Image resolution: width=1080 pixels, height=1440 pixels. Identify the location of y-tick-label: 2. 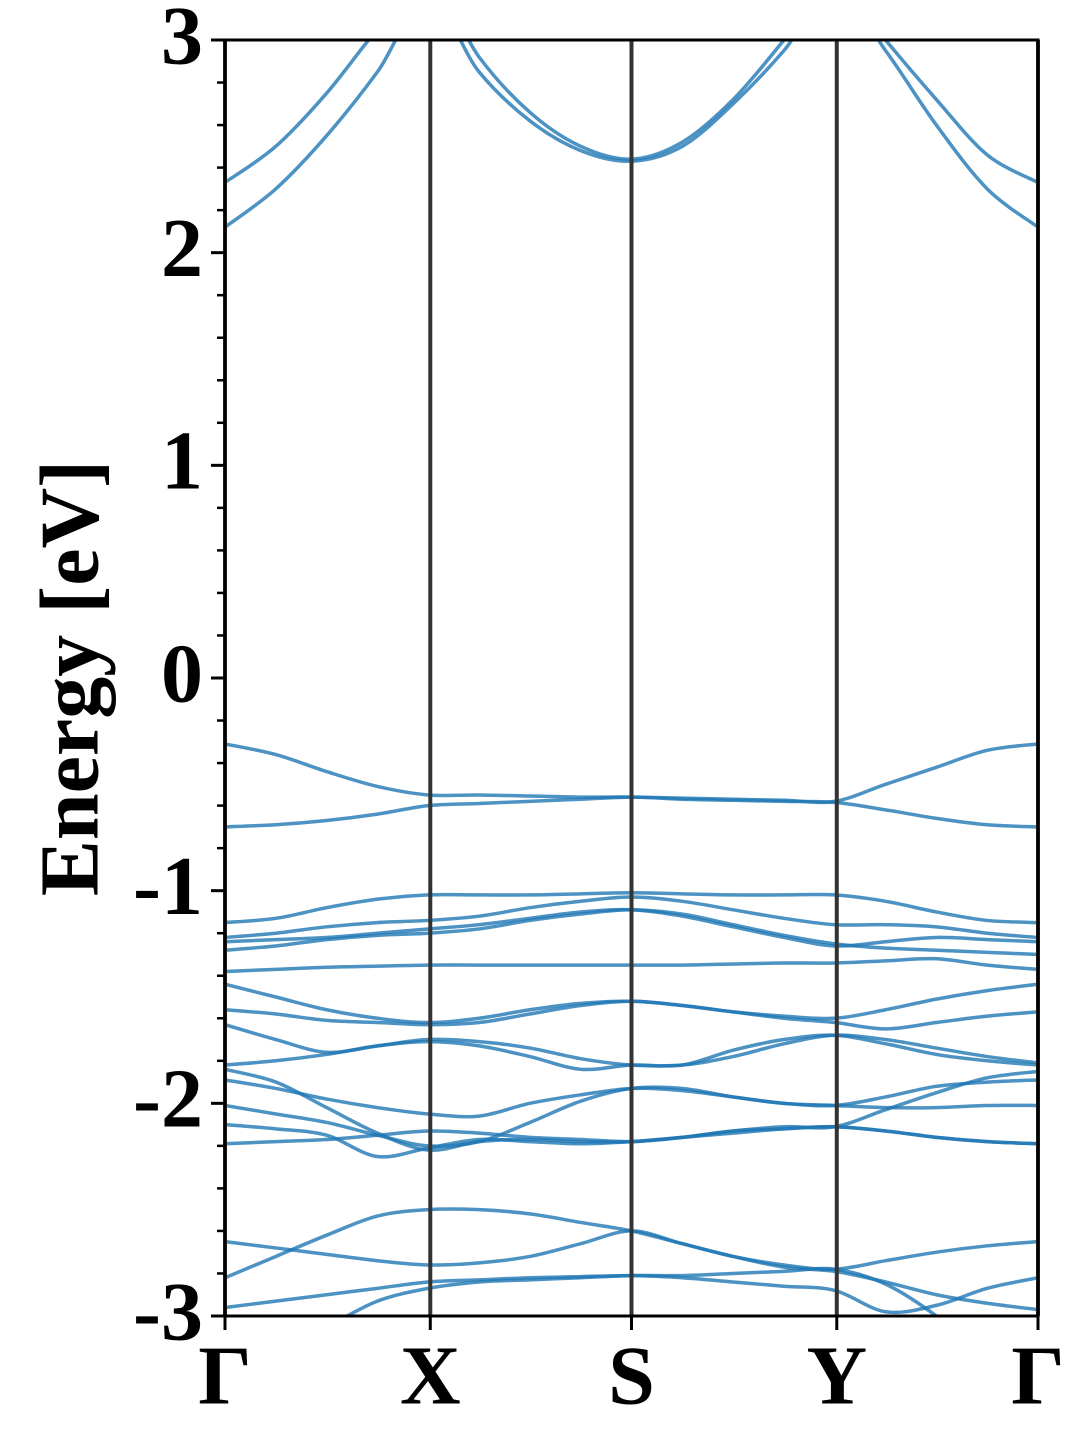
(182, 248).